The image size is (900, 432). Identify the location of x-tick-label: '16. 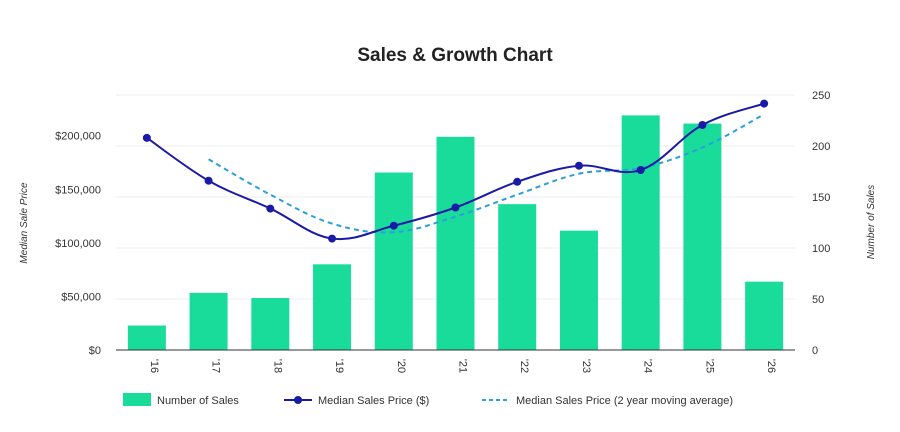
(154, 366).